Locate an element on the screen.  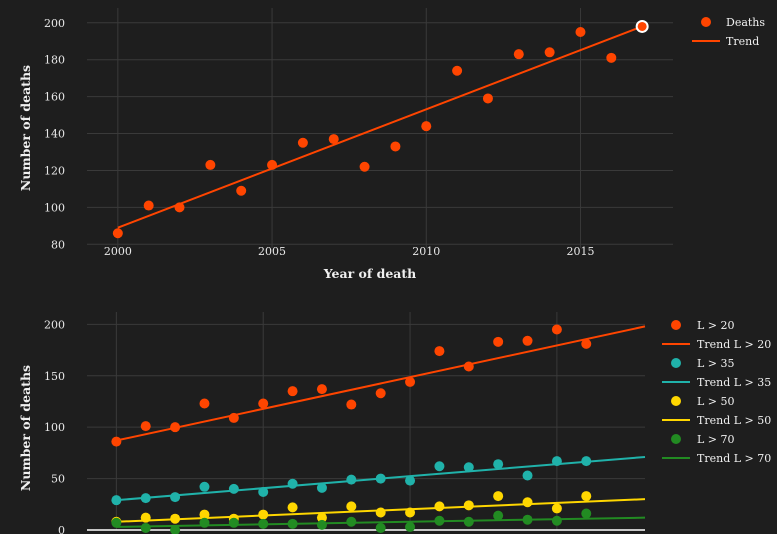
legend-item: Trend L > 70 is located at coordinates (716, 458).